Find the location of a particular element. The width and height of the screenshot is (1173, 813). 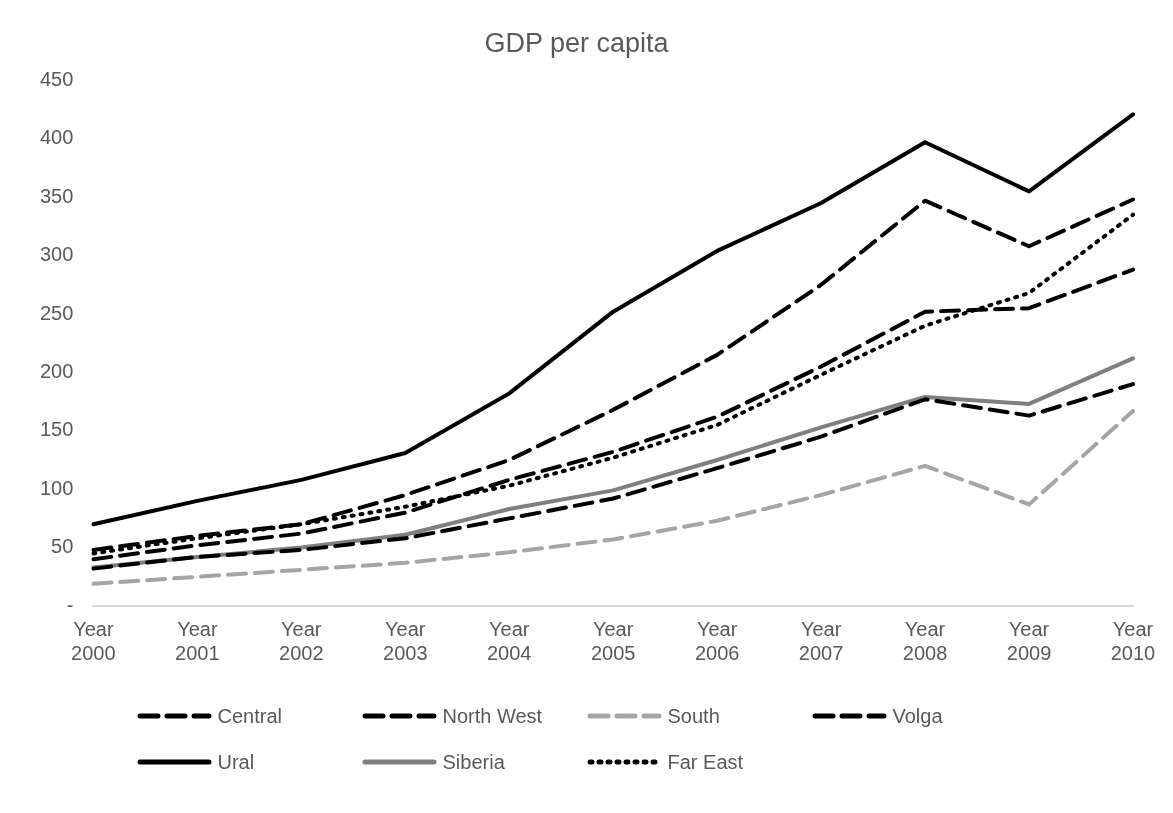

x-tick-label: Year 2005 is located at coordinates (613, 640).